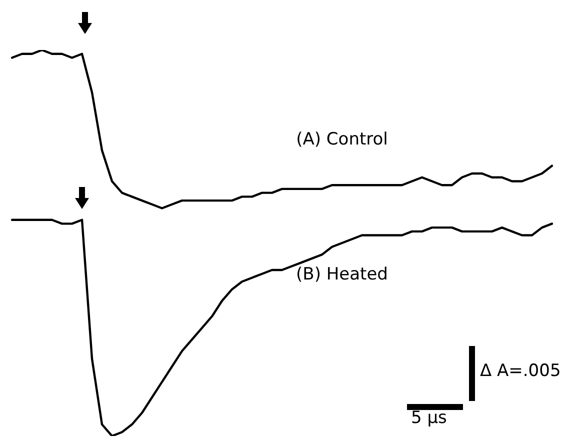 The image size is (573, 438). What do you see at coordinates (342, 274) in the screenshot?
I see `series-label: (B) Heated` at bounding box center [342, 274].